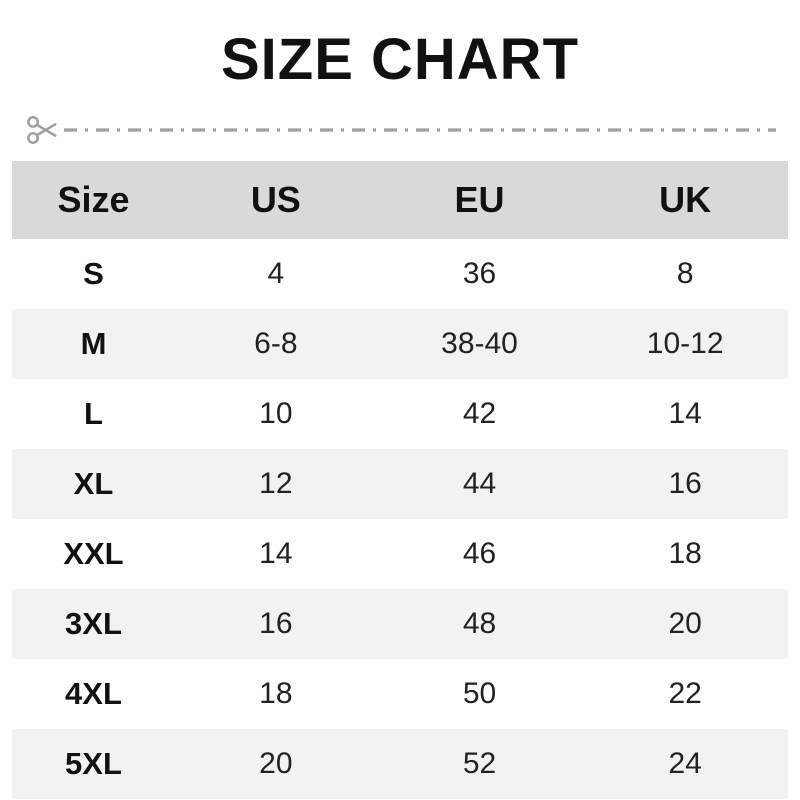 The width and height of the screenshot is (800, 800). Describe the element at coordinates (400, 694) in the screenshot. I see `table-row-4xl: 4XL 18 50 22` at that location.